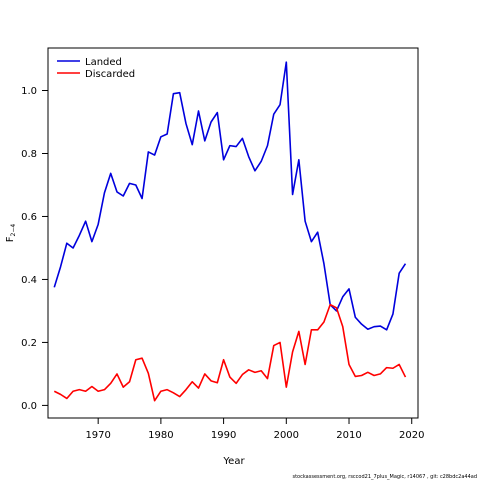 This screenshot has width=480, height=480. Describe the element at coordinates (233, 461) in the screenshot. I see `x-axis-title: Year` at that location.